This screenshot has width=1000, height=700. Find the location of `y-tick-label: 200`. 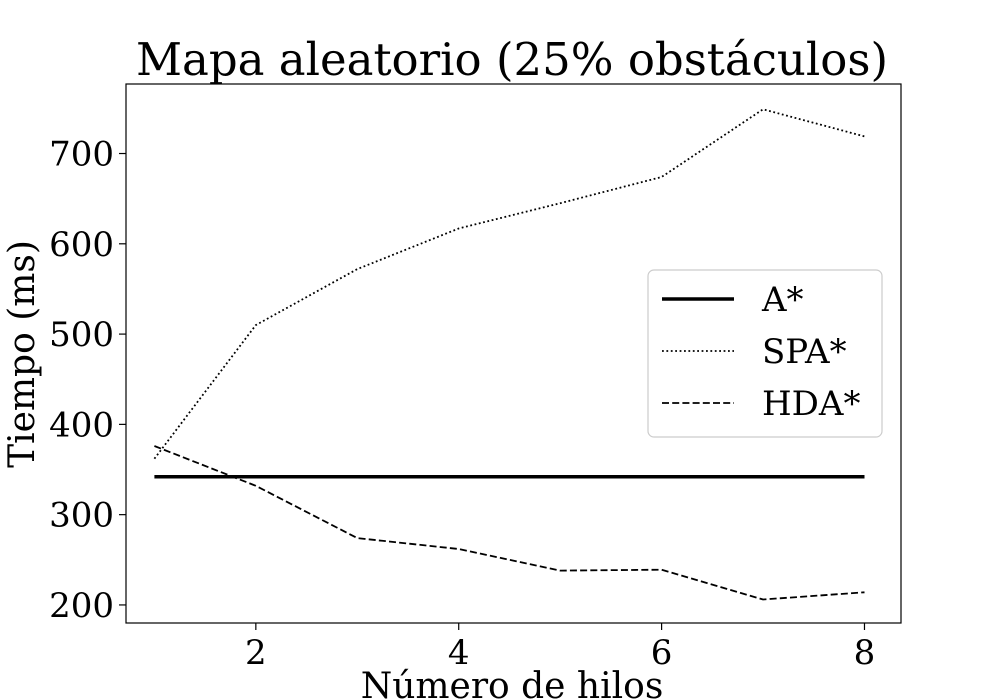

y-tick-label: 200 is located at coordinates (81, 606).